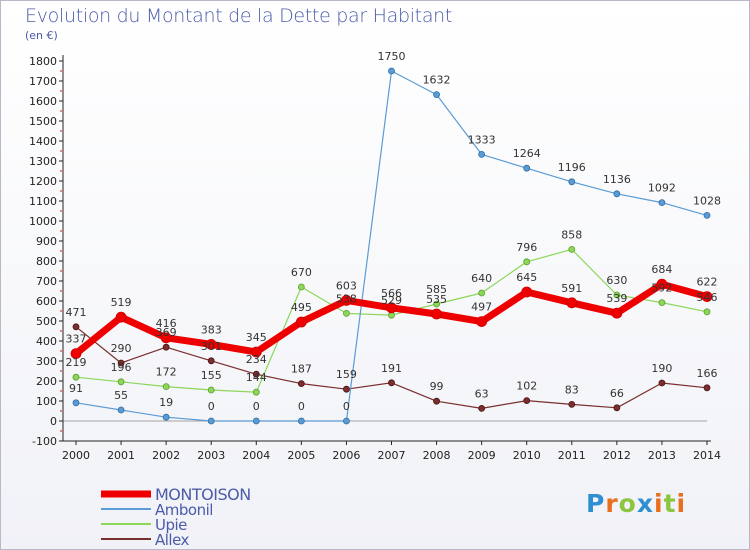 This screenshot has height=550, width=750. What do you see at coordinates (256, 359) in the screenshot?
I see `data-label-allex: 234` at bounding box center [256, 359].